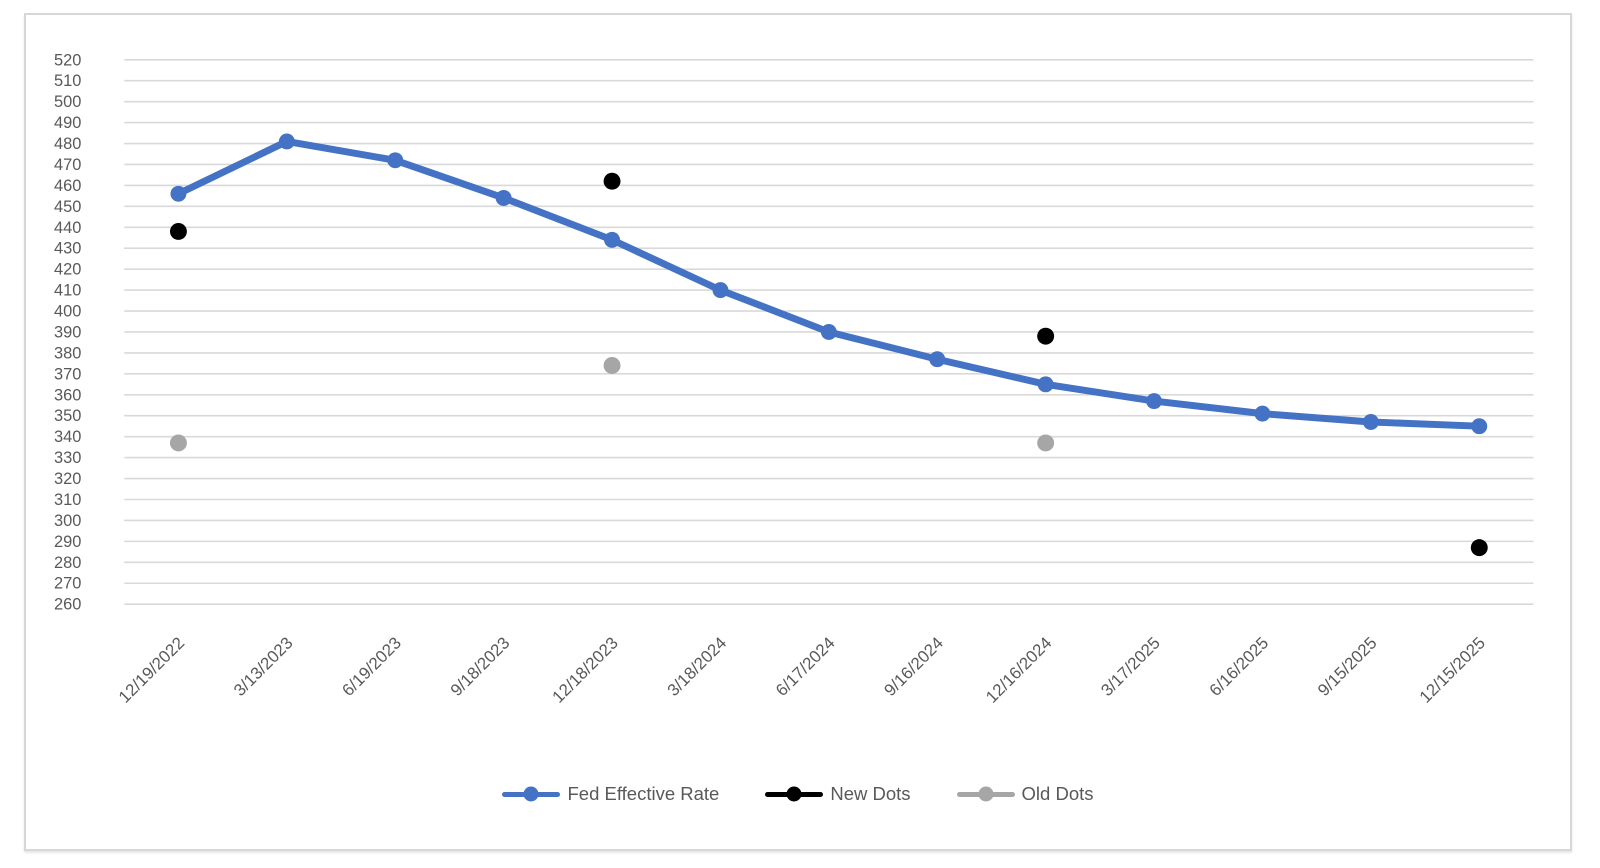 The height and width of the screenshot is (868, 1600). I want to click on svg-text: 6/19/2023, so click(371, 666).